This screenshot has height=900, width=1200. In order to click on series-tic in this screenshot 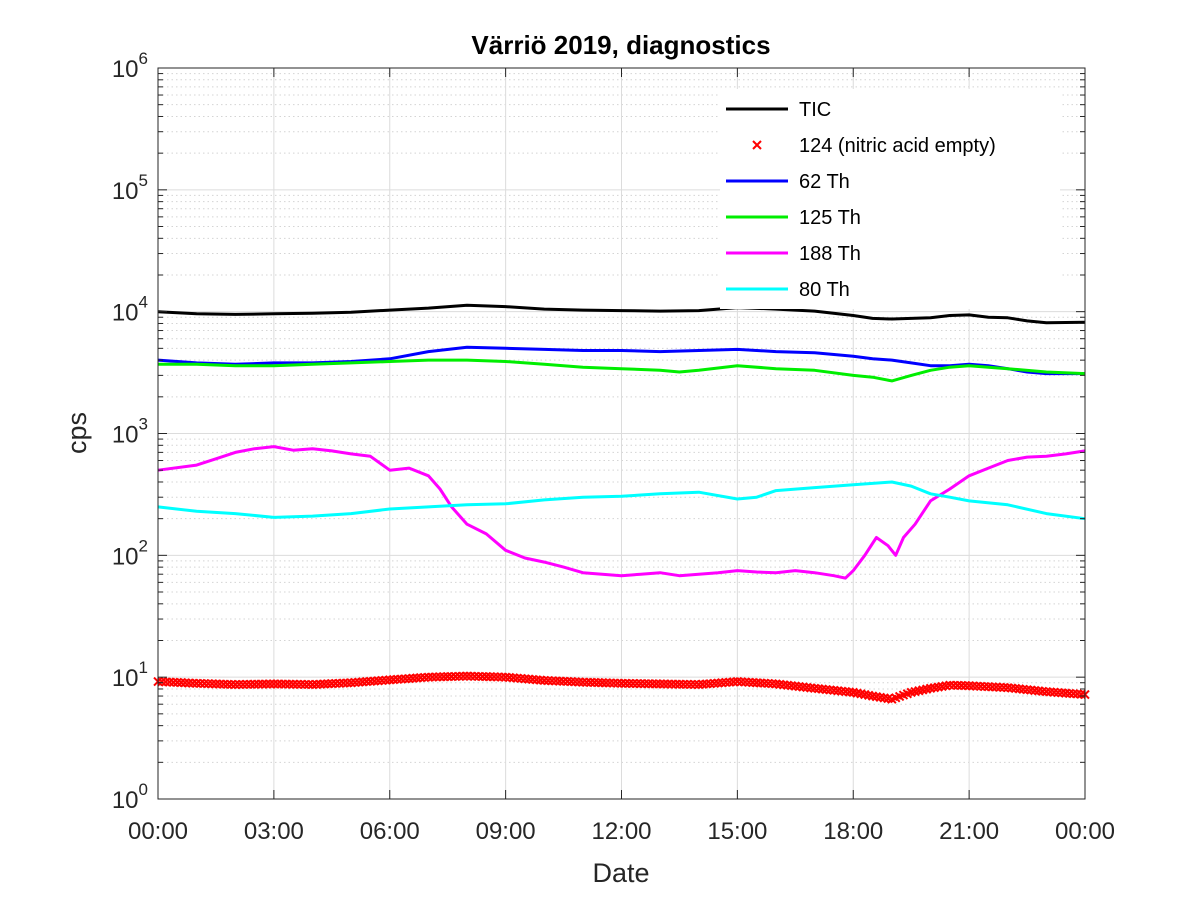, I will do `click(621, 314)`.